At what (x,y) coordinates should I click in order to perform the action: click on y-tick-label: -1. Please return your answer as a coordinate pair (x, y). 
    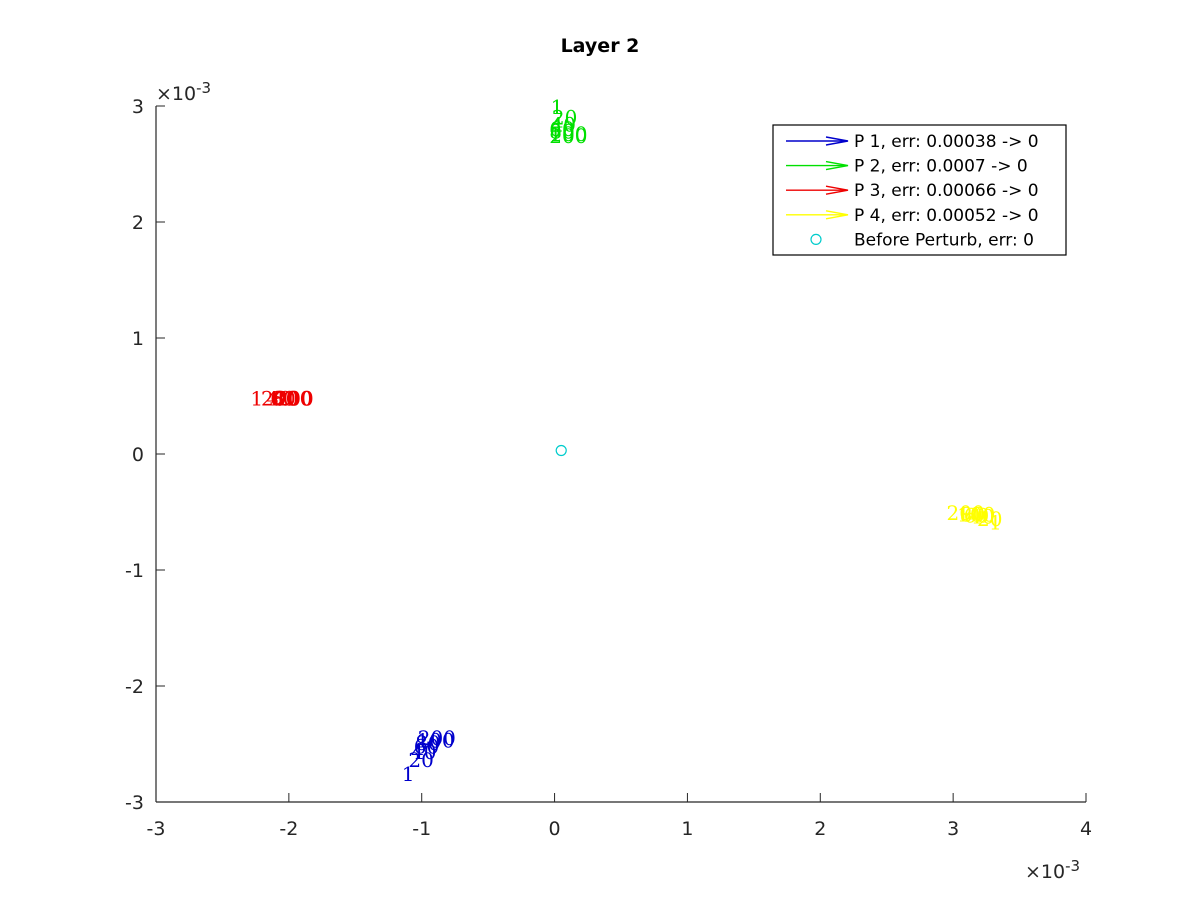
    Looking at the image, I should click on (134, 571).